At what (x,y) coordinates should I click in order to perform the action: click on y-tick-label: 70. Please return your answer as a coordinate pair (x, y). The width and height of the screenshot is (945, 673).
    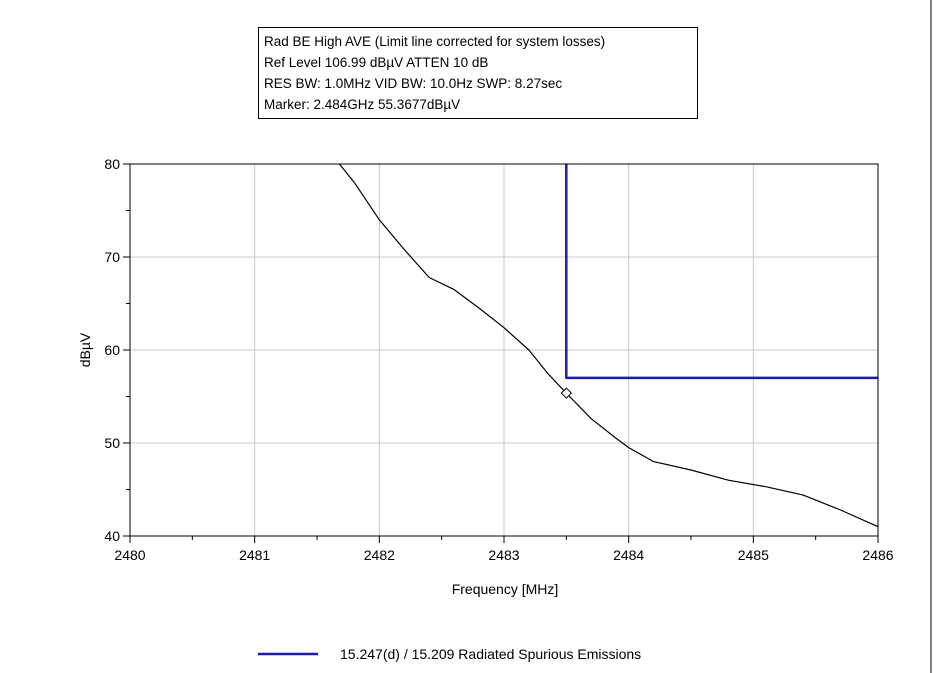
    Looking at the image, I should click on (112, 257).